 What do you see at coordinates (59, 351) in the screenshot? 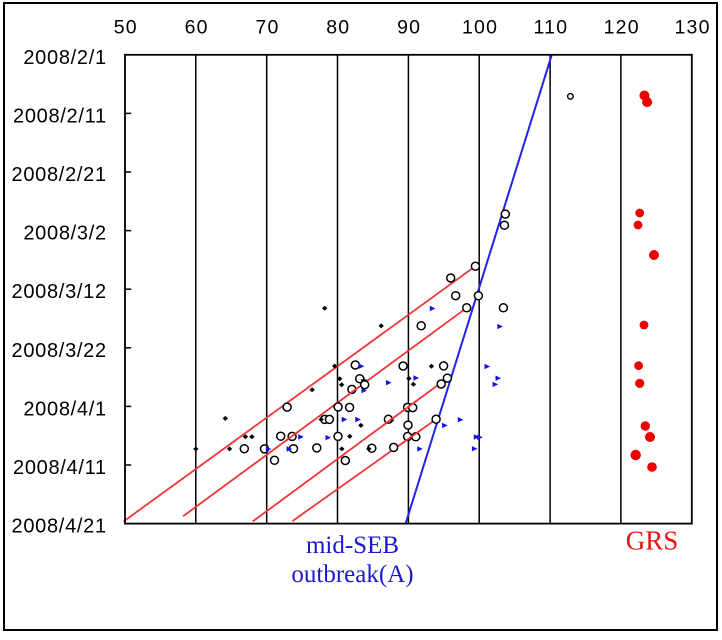
I see `svg-text: 2008/3/22` at bounding box center [59, 351].